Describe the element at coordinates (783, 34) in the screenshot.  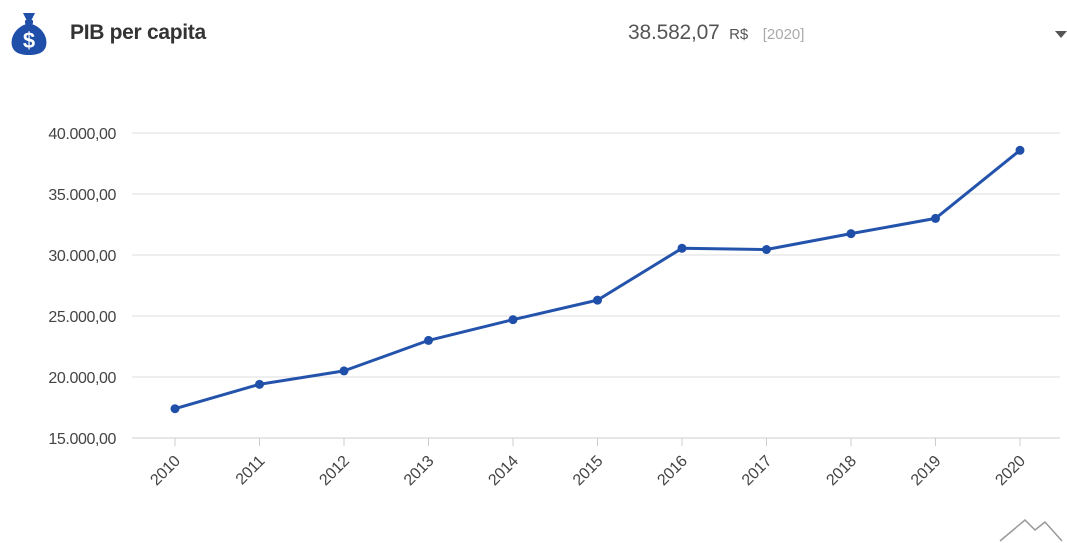
I see `indicator-year: [2020]` at that location.